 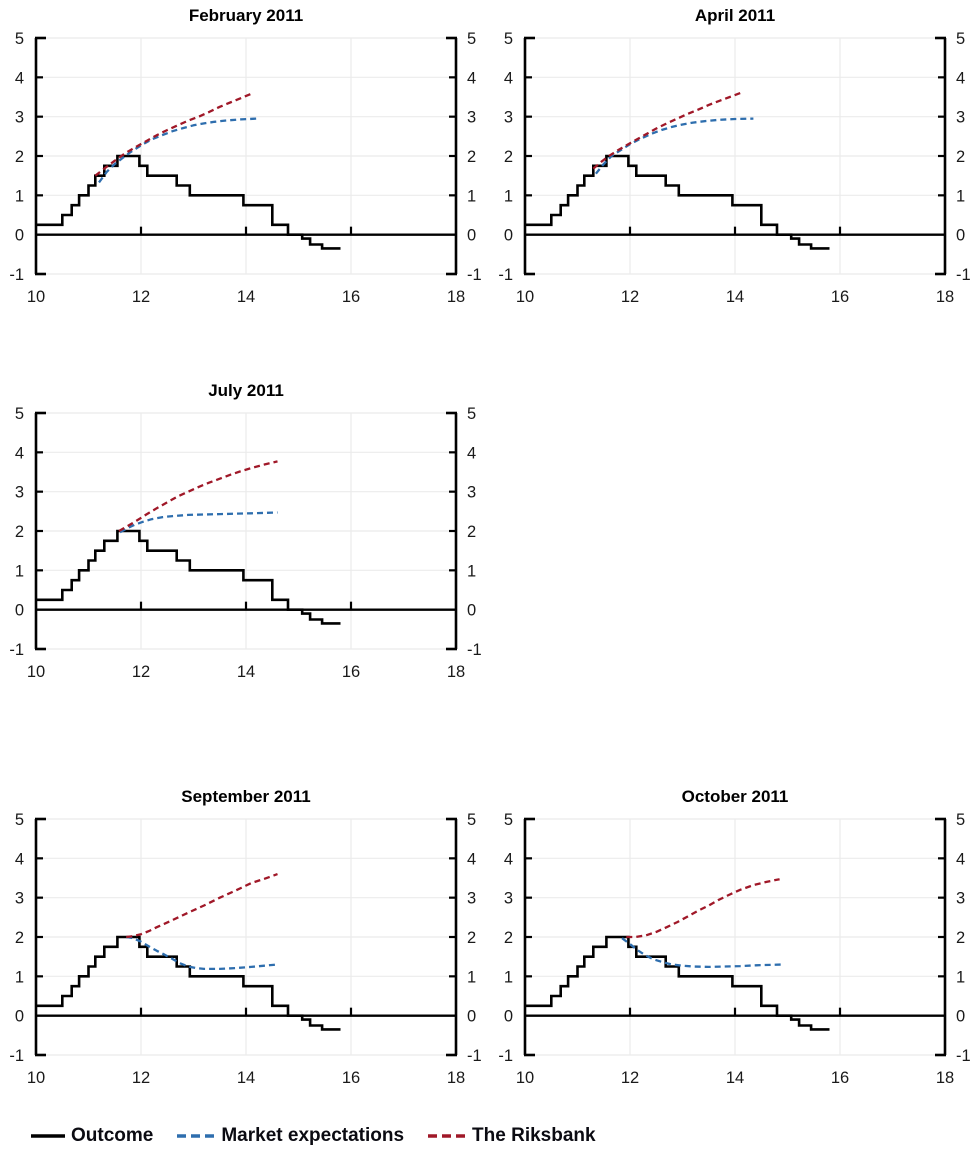 I want to click on empty-cell, so click(x=733, y=534).